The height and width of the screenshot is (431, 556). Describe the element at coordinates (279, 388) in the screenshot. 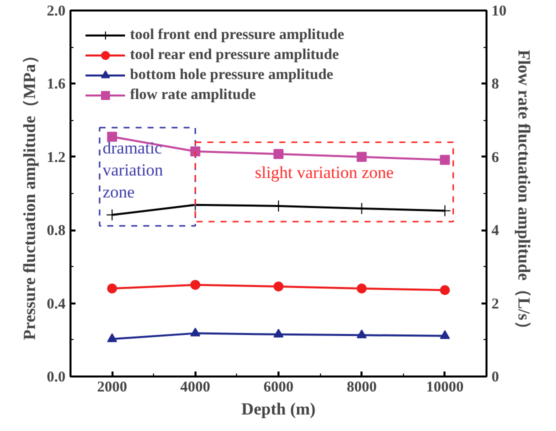

I see `x-tick-label: 6000` at that location.